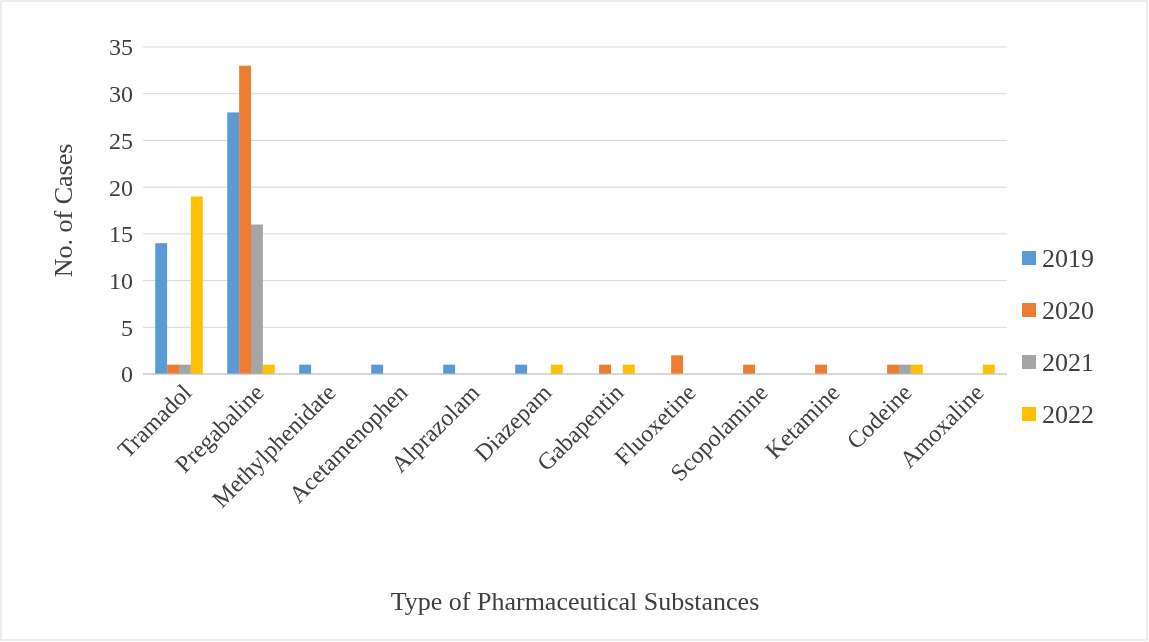  What do you see at coordinates (121, 47) in the screenshot?
I see `y-tick-label: 35` at bounding box center [121, 47].